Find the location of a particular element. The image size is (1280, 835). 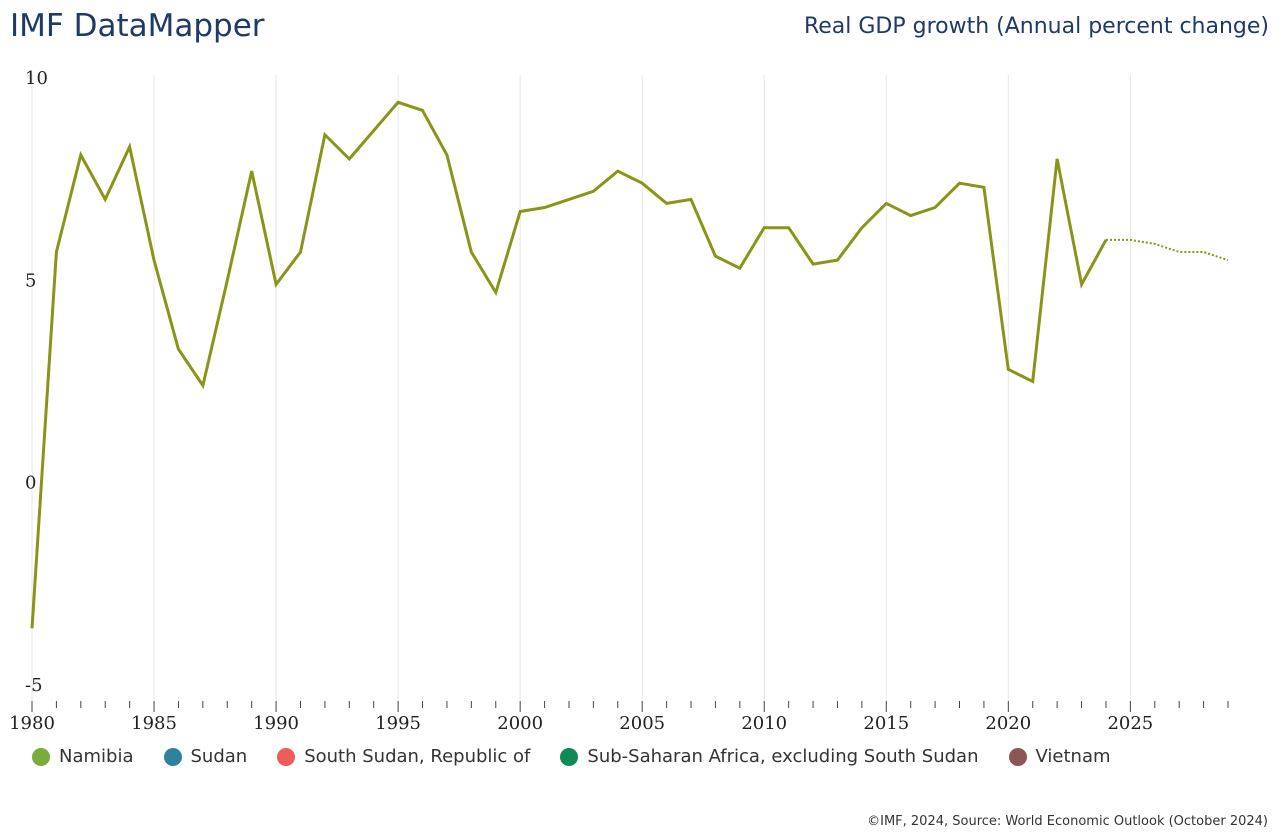

series-forecast-line-namibia is located at coordinates (1167, 250).